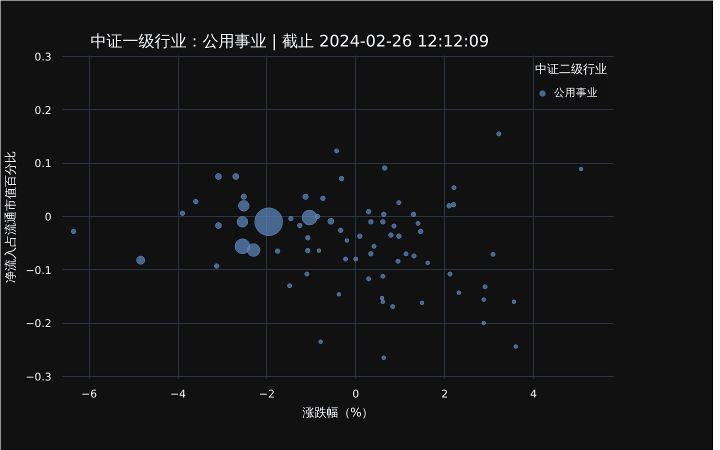 This screenshot has width=720, height=450. What do you see at coordinates (356, 394) in the screenshot?
I see `x-tick-label: 0` at bounding box center [356, 394].